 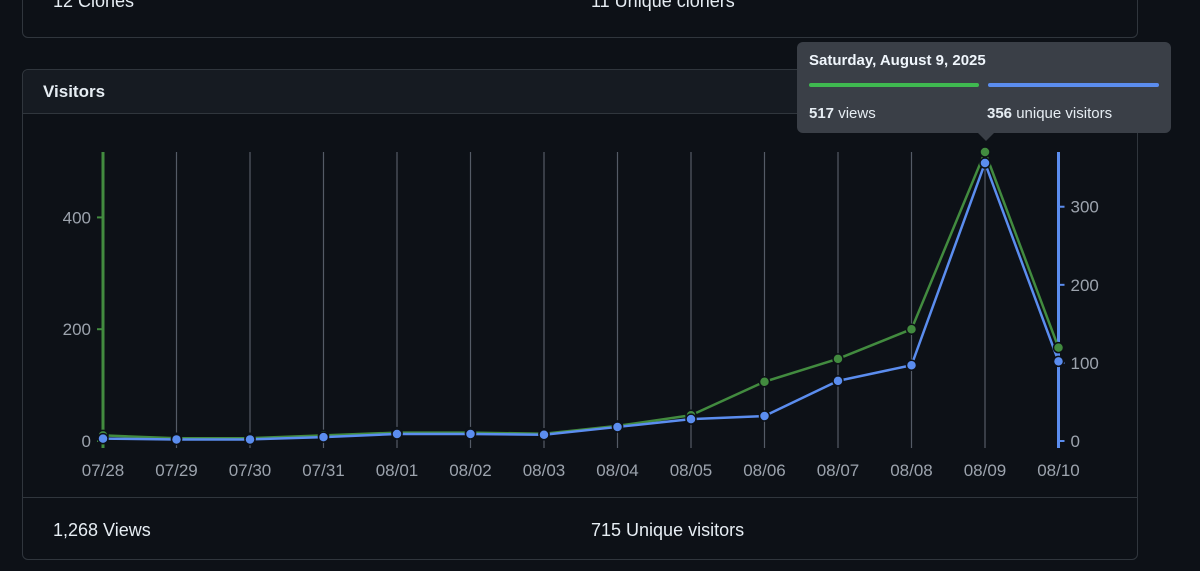 I want to click on tooltip-unique-value: 356, so click(x=1000, y=113).